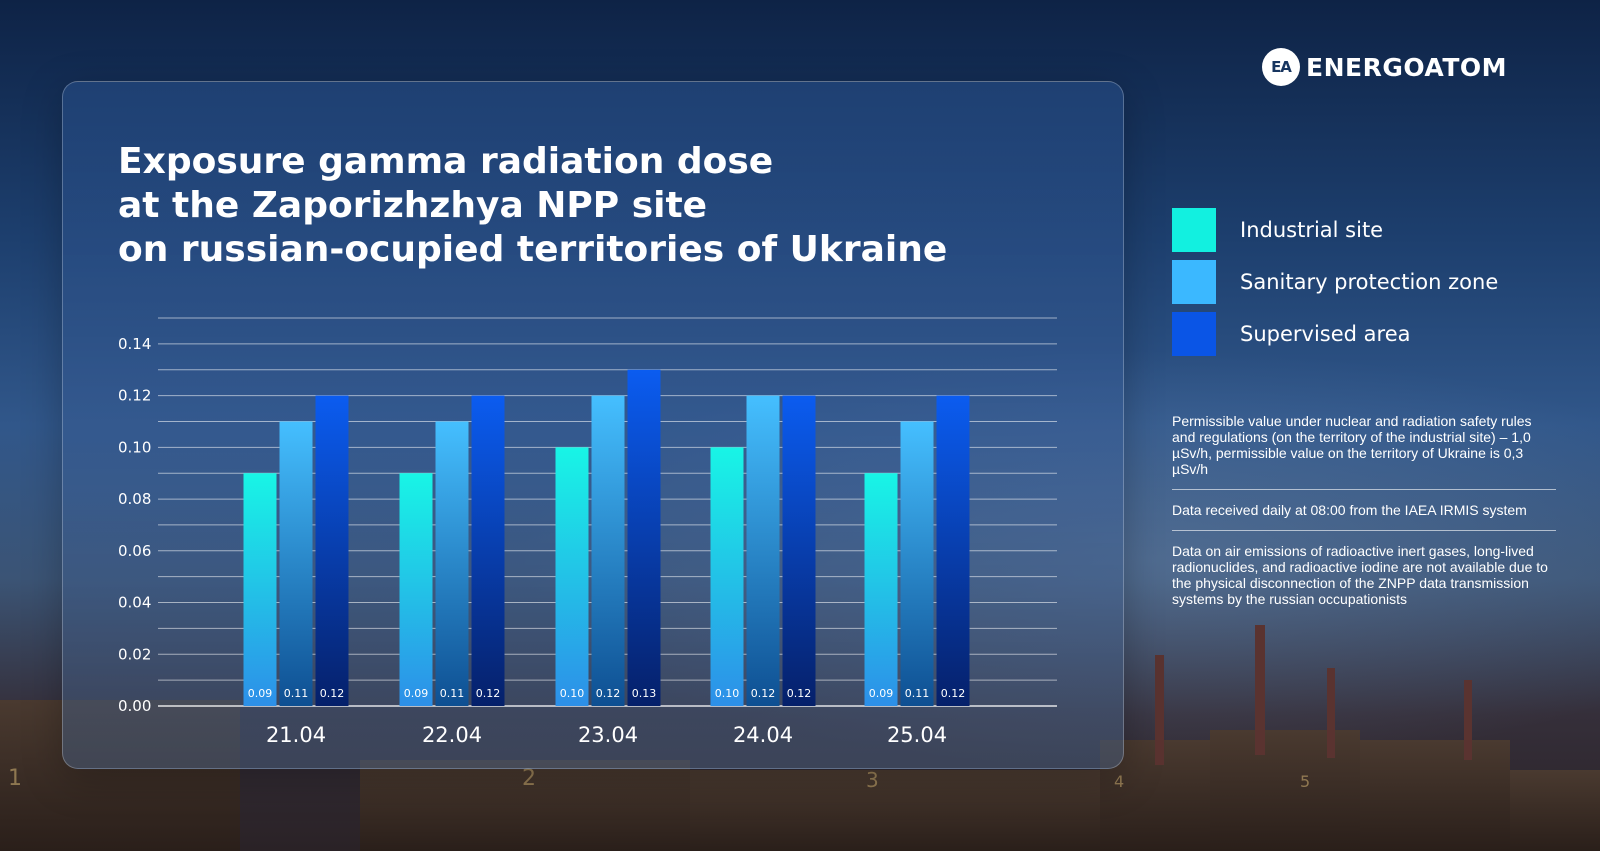  Describe the element at coordinates (134, 551) in the screenshot. I see `y-tick-label: 0.06` at that location.